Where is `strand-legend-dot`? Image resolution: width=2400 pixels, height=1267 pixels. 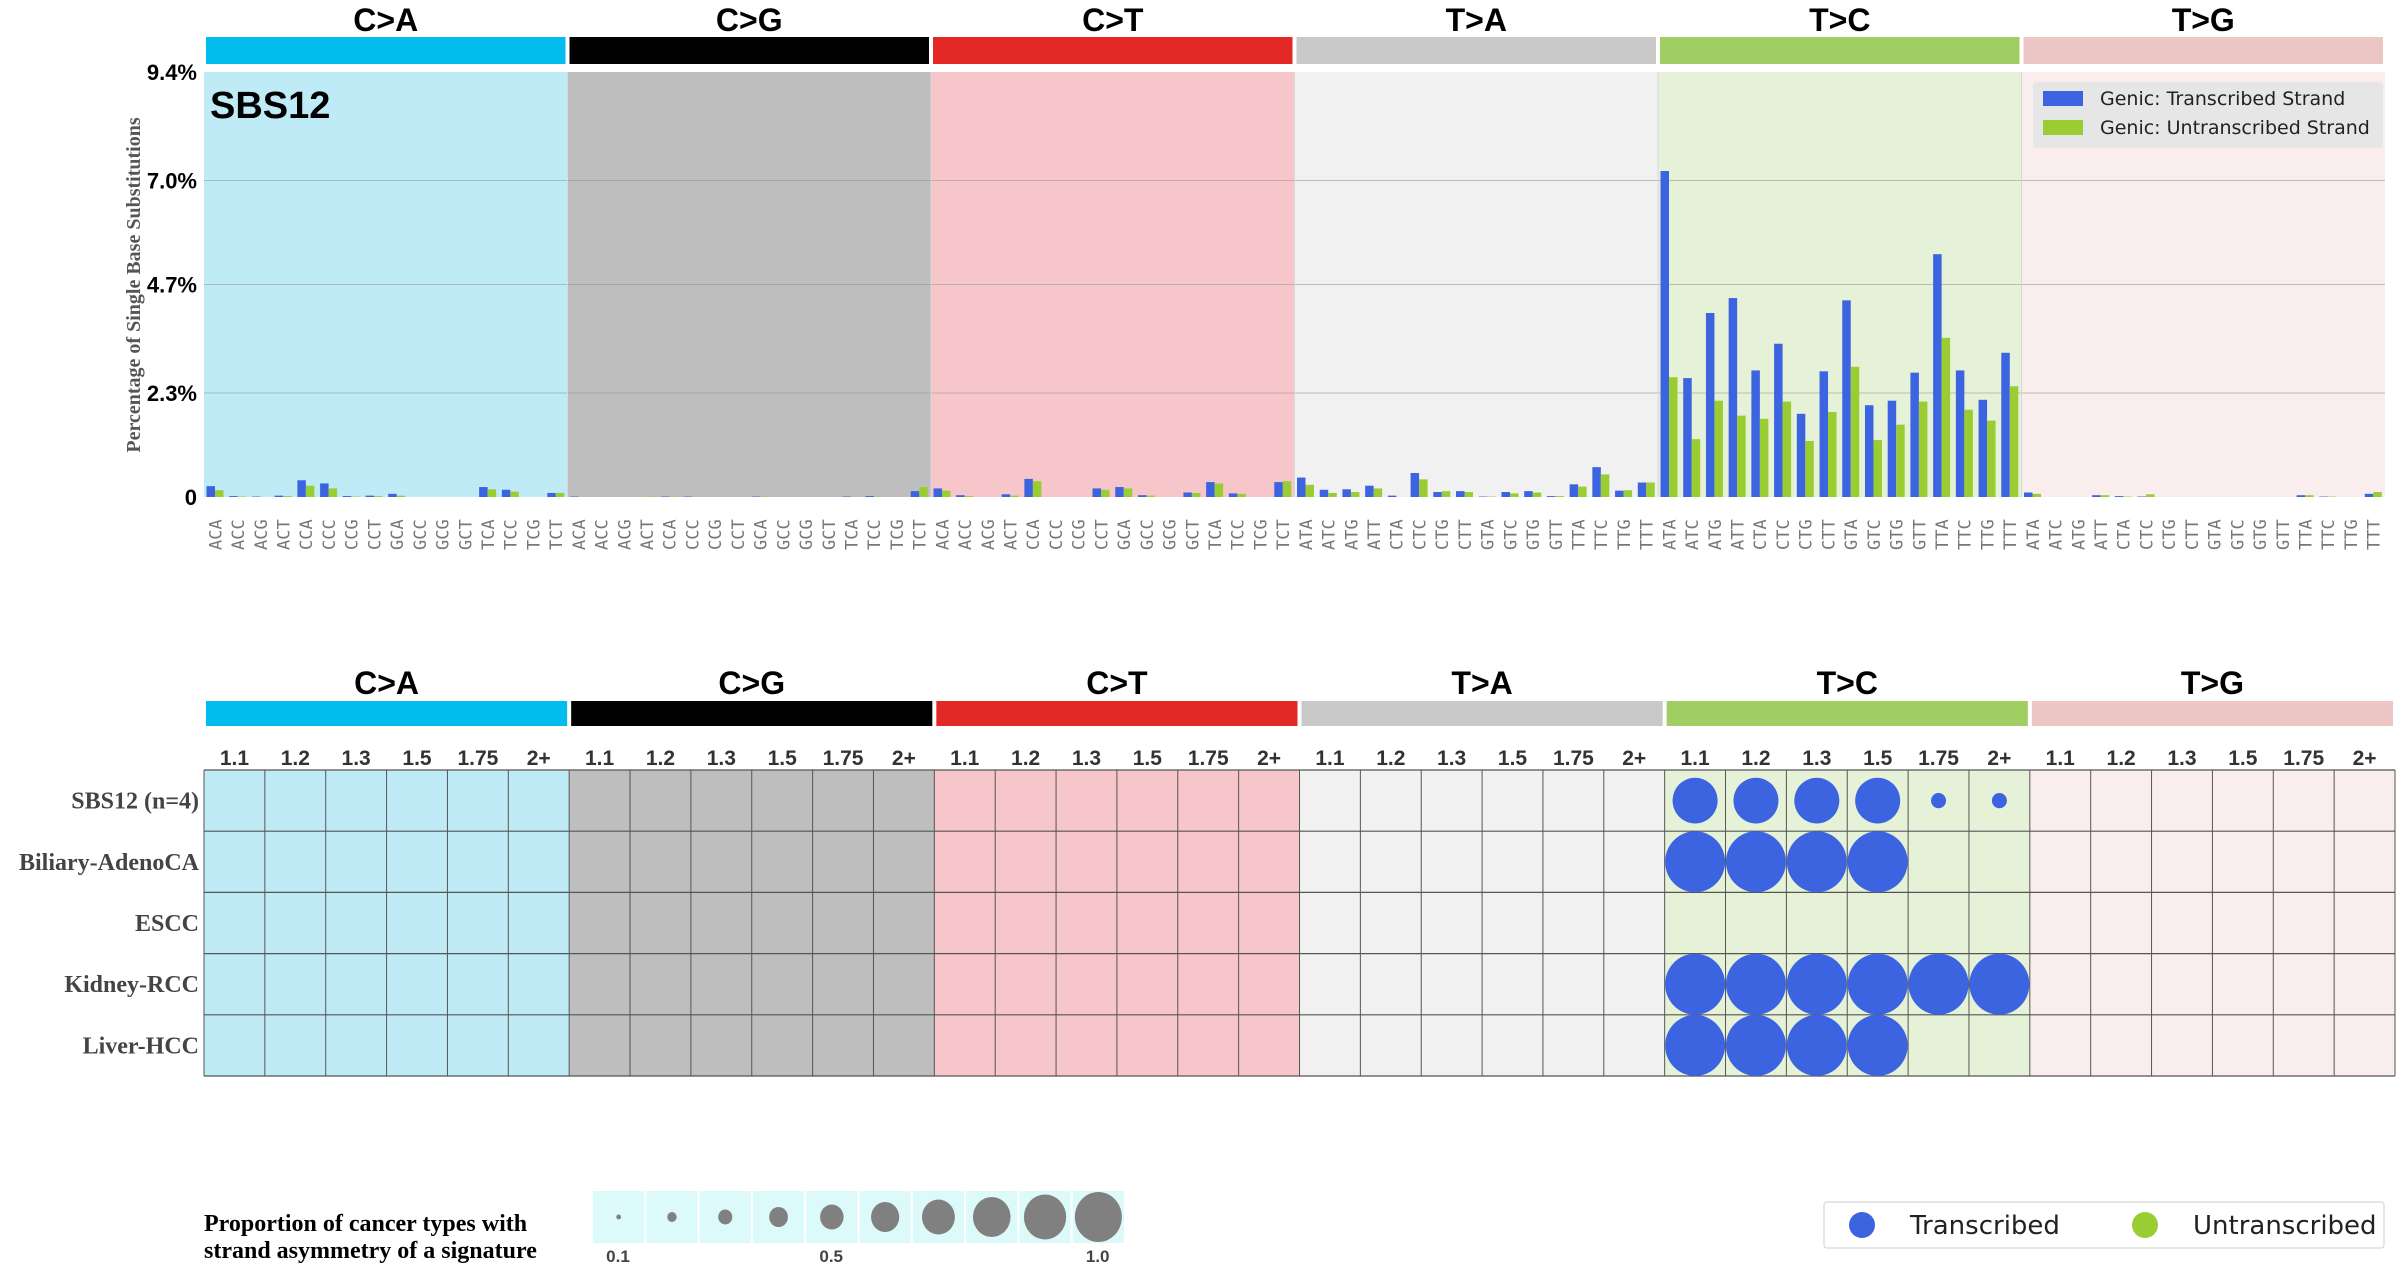
strand-legend-dot is located at coordinates (2145, 1225).